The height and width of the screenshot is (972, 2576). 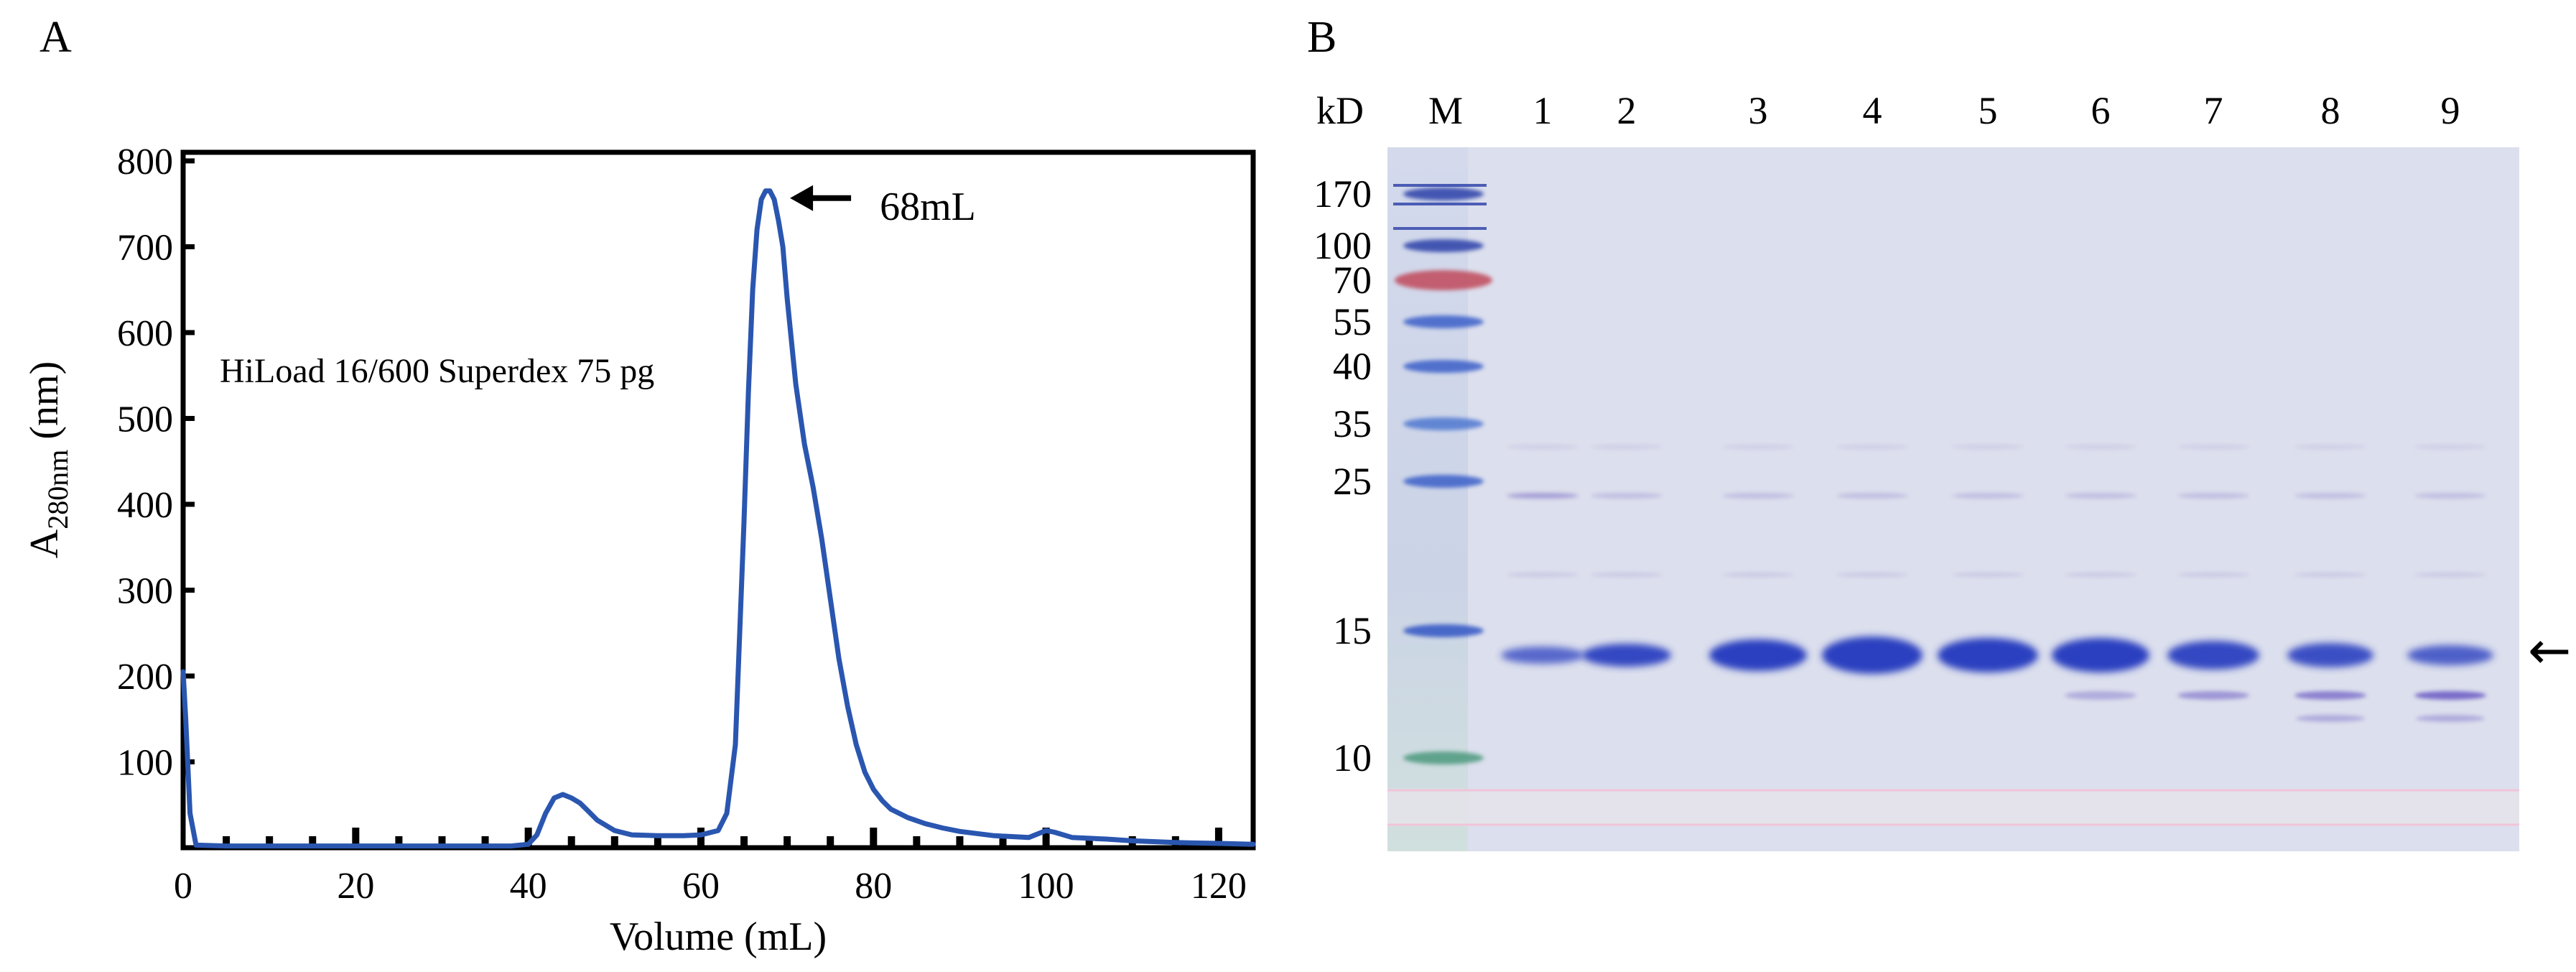 I want to click on lane-labels: M 1 2 3 4 5 6 7 8 9, so click(x=1944, y=110).